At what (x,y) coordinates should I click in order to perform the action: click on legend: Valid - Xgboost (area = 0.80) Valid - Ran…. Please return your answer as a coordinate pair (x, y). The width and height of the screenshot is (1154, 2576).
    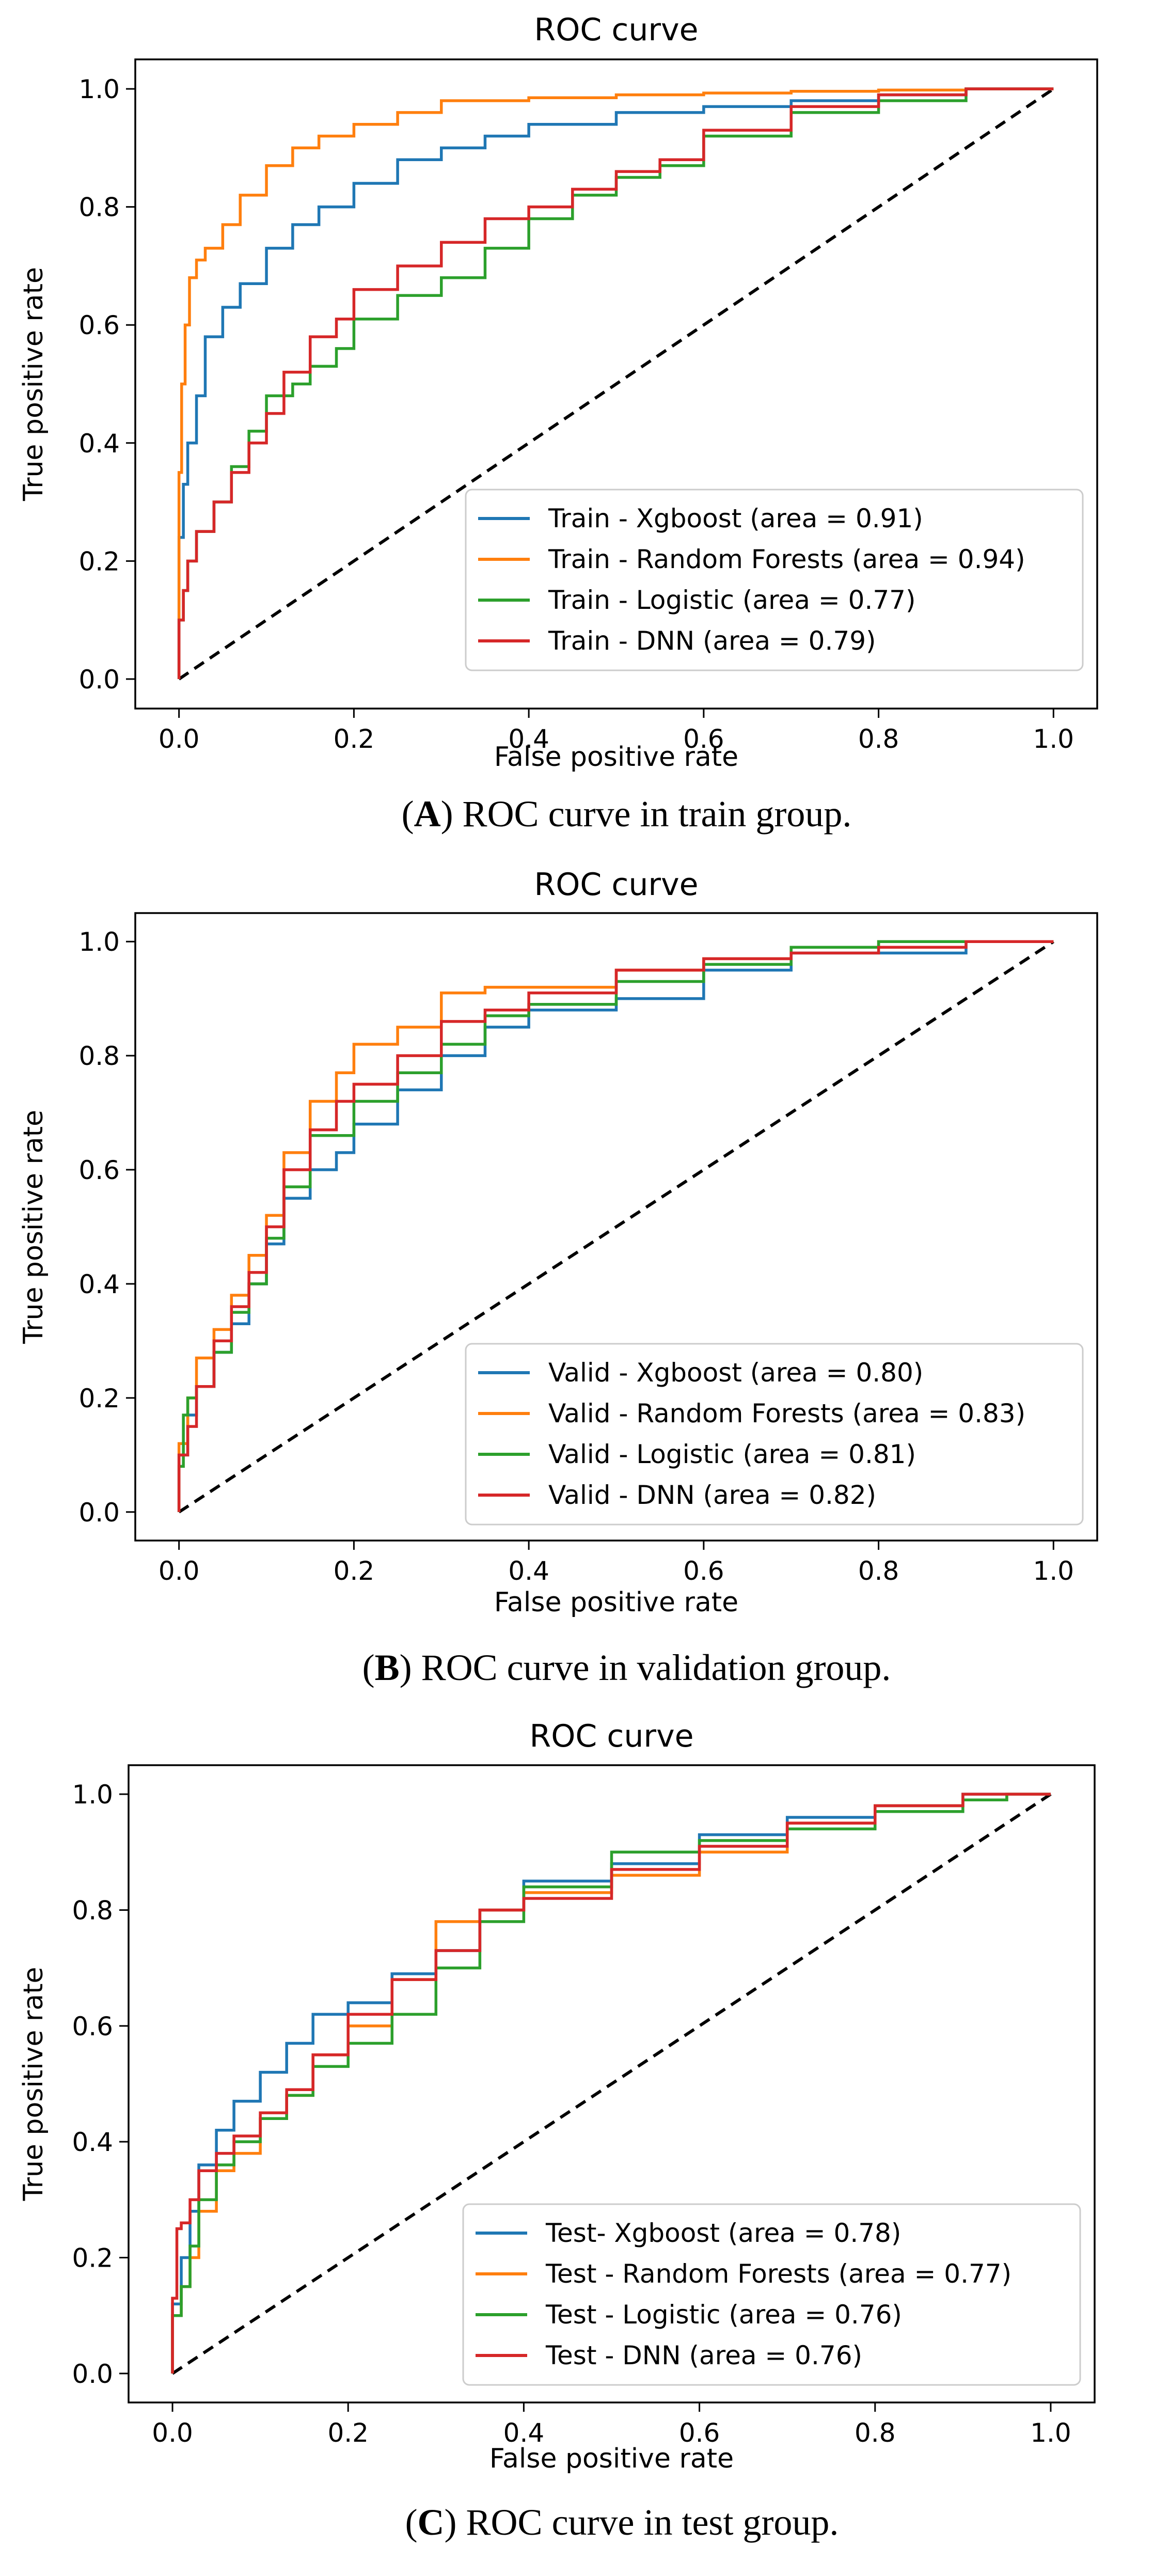
    Looking at the image, I should click on (774, 1434).